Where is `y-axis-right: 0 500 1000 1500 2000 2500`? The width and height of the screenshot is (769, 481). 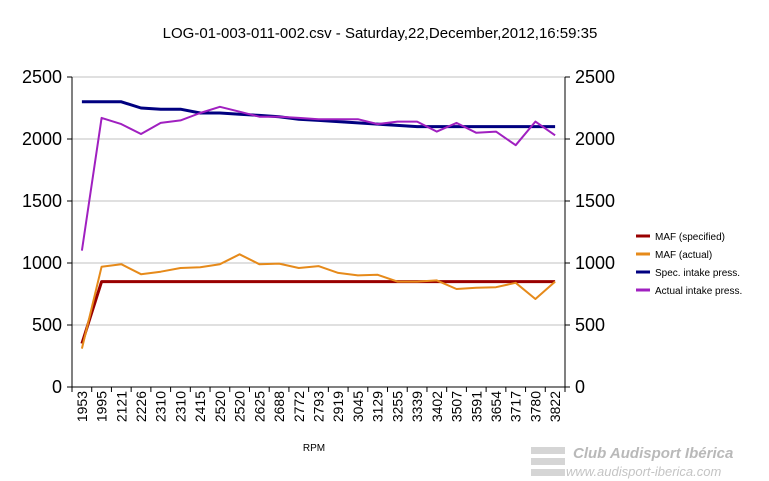 y-axis-right: 0 500 1000 1500 2000 2500 is located at coordinates (595, 232).